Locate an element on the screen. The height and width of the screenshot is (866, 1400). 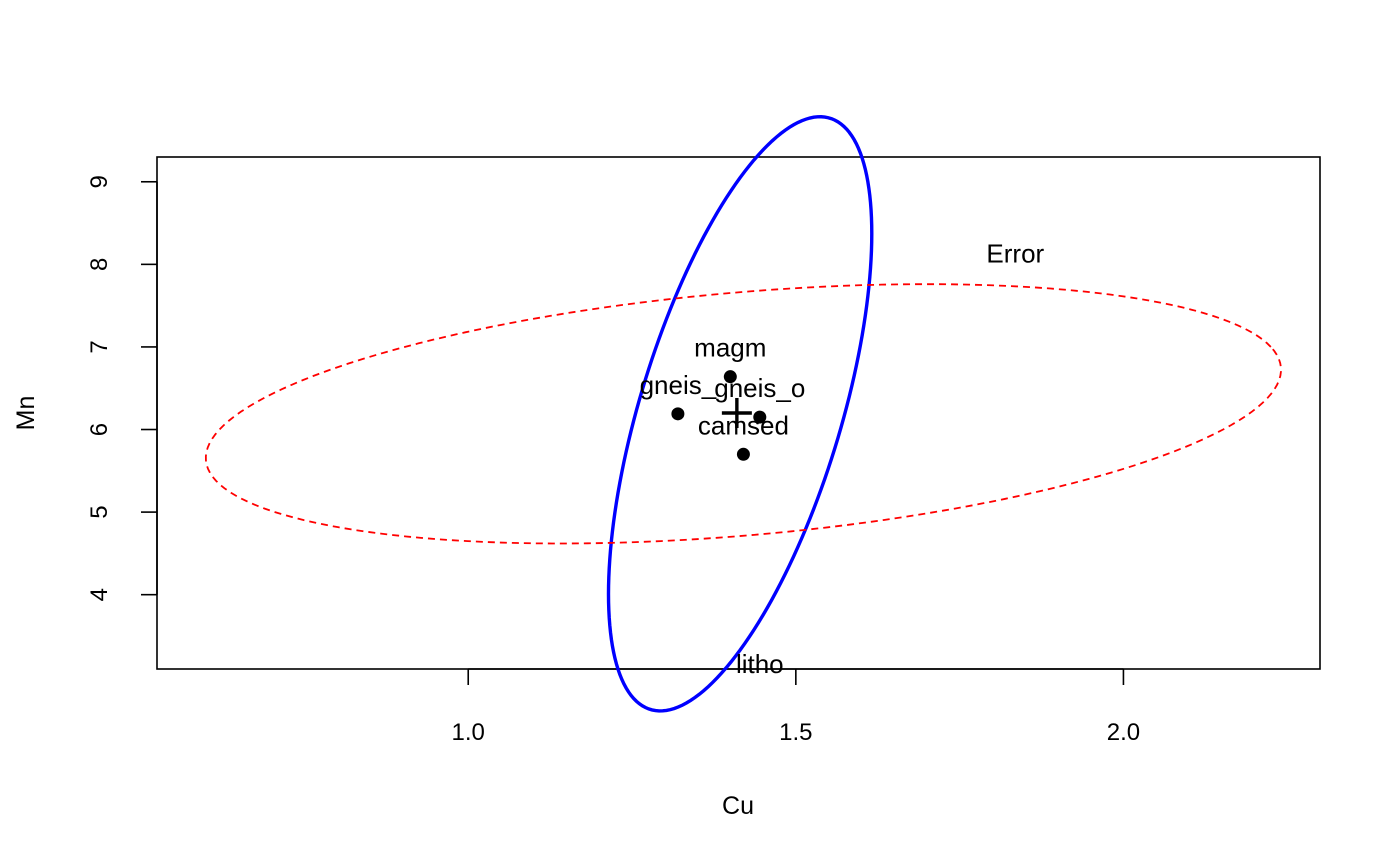
point-label: gneis_ is located at coordinates (678, 385).